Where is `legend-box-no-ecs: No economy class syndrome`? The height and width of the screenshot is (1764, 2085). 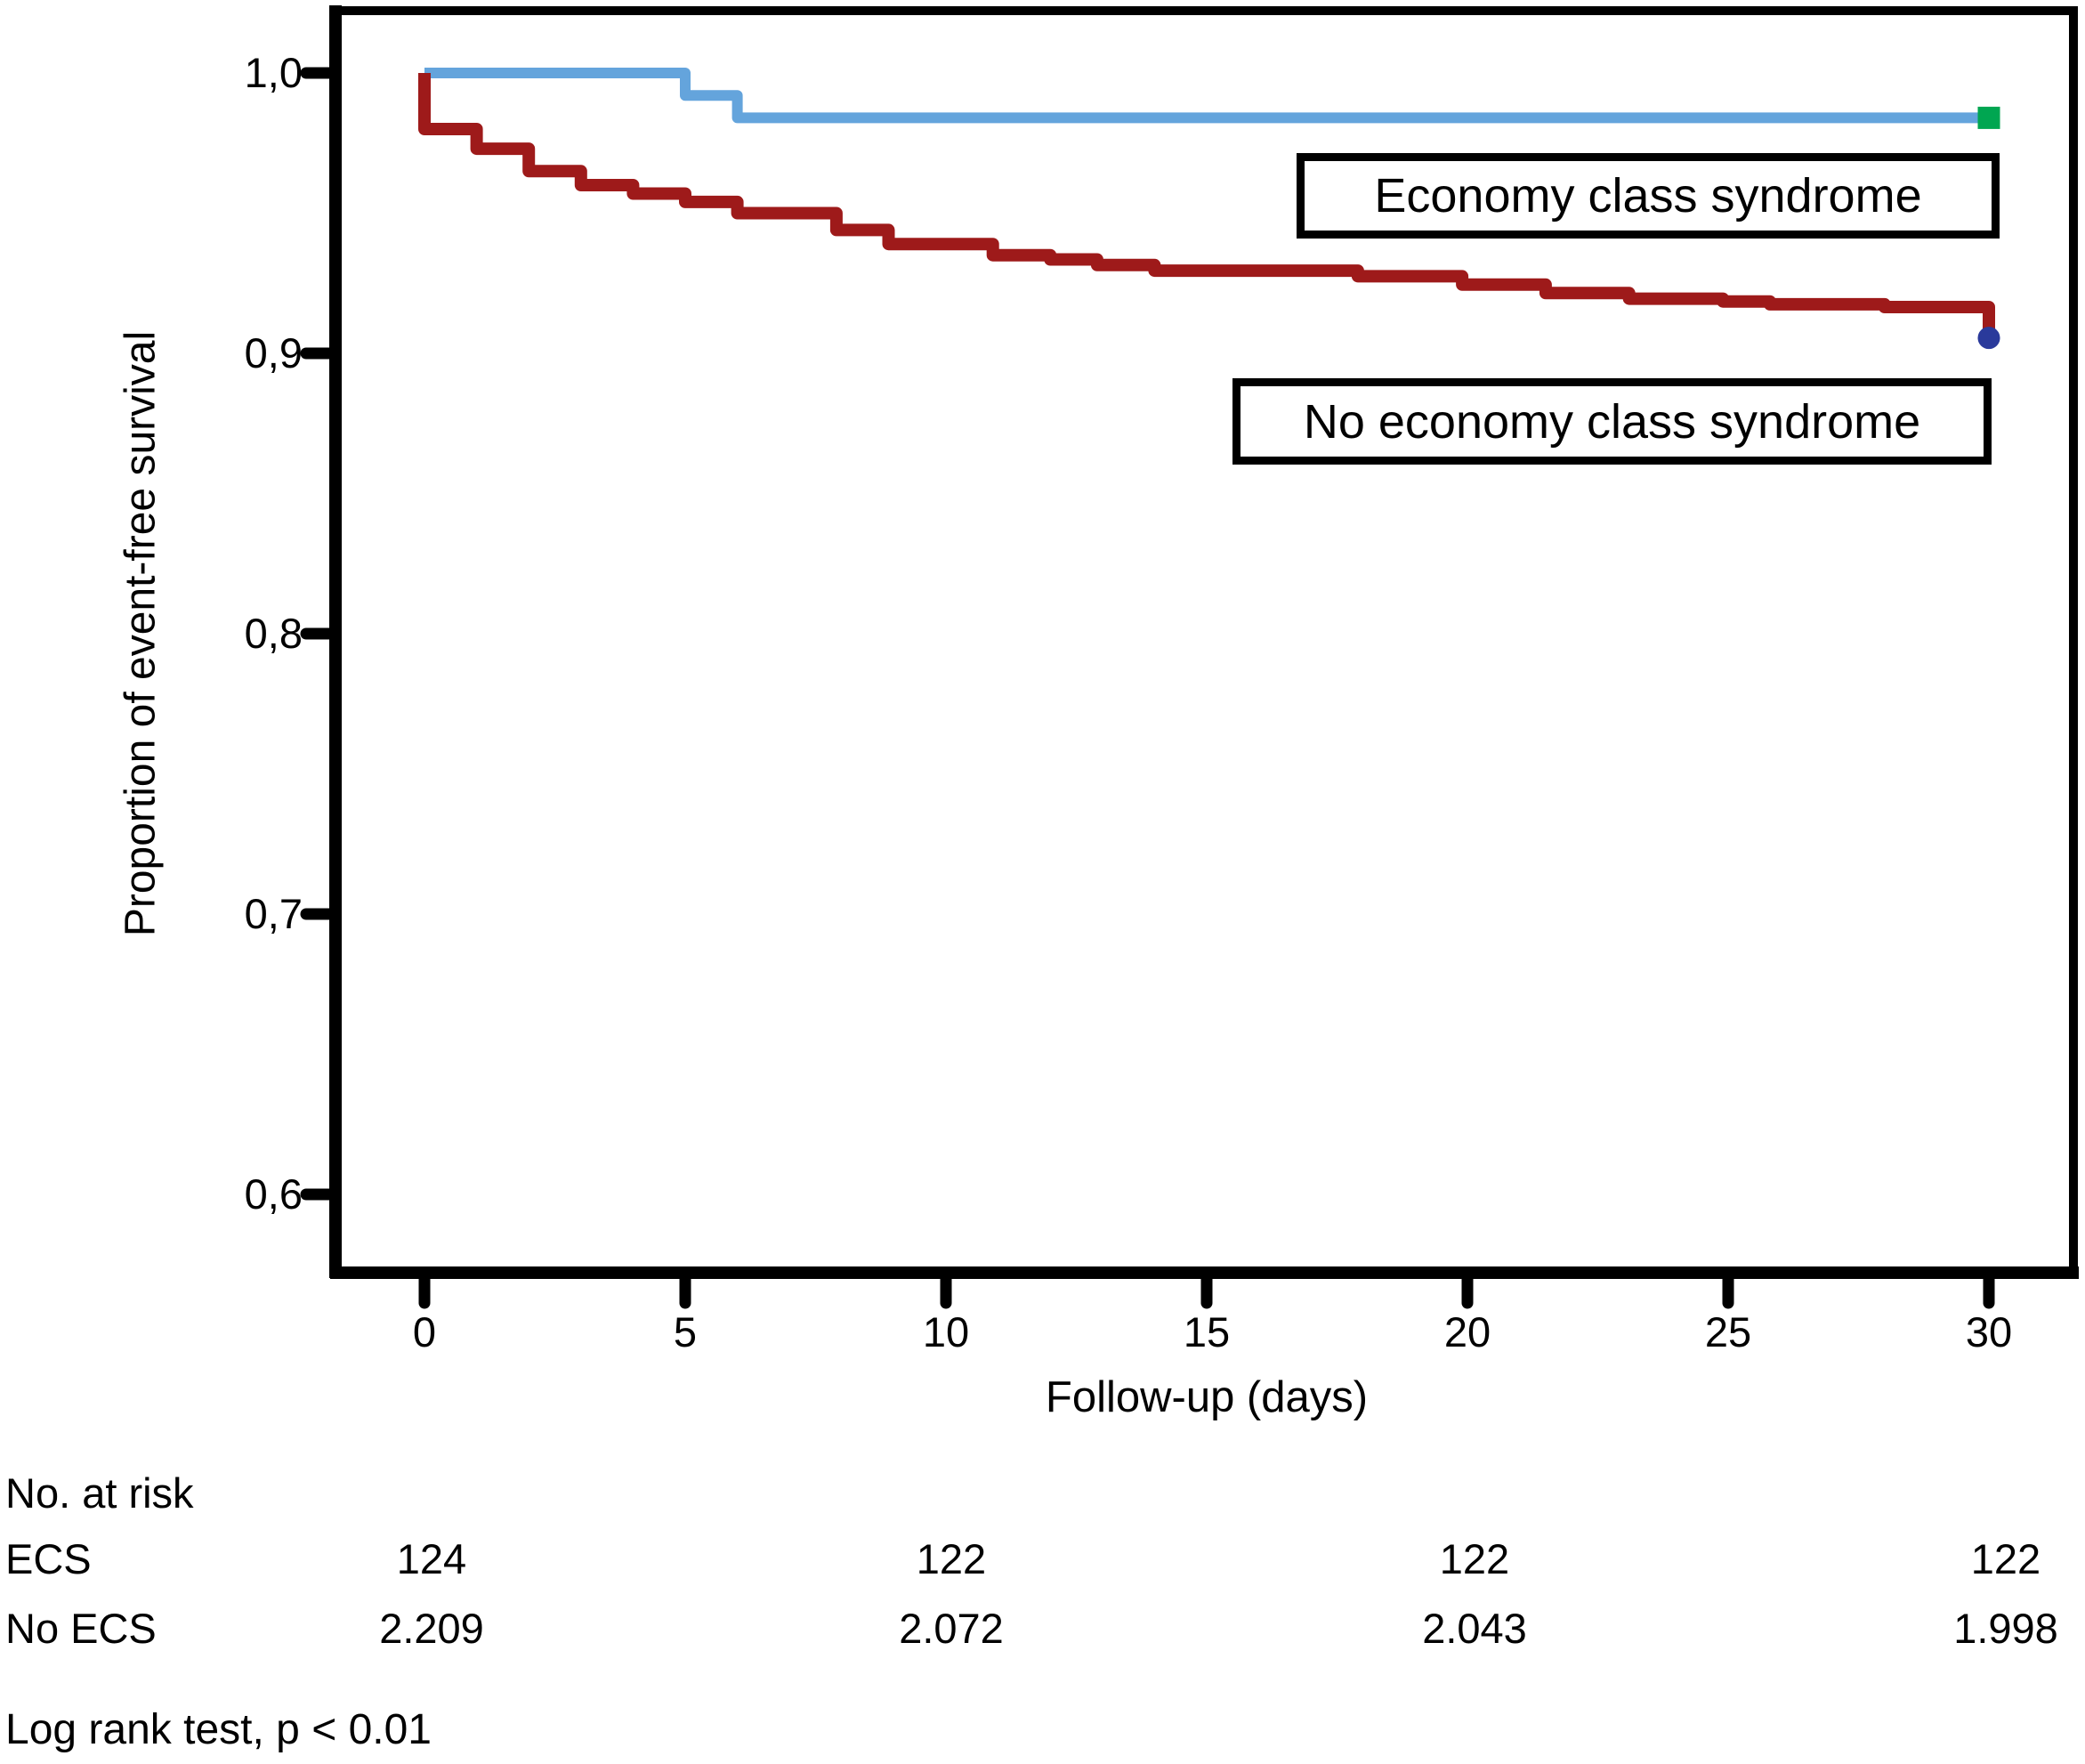 legend-box-no-ecs: No economy class syndrome is located at coordinates (1612, 421).